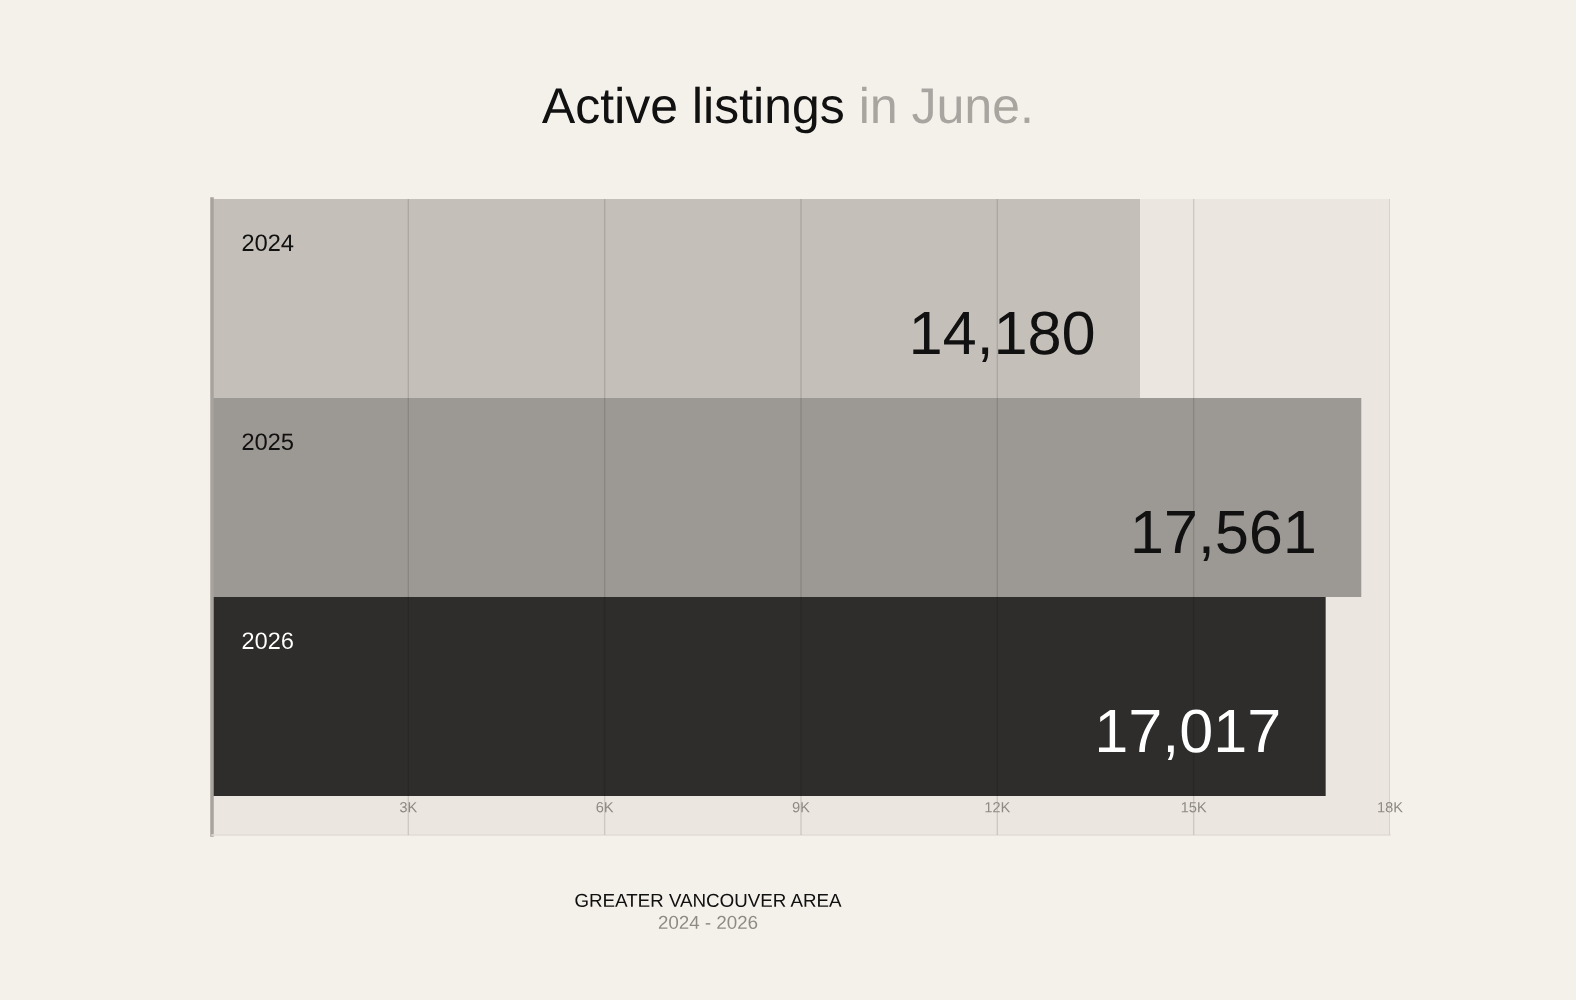  Describe the element at coordinates (408, 807) in the screenshot. I see `x-tick-label: 3K` at that location.